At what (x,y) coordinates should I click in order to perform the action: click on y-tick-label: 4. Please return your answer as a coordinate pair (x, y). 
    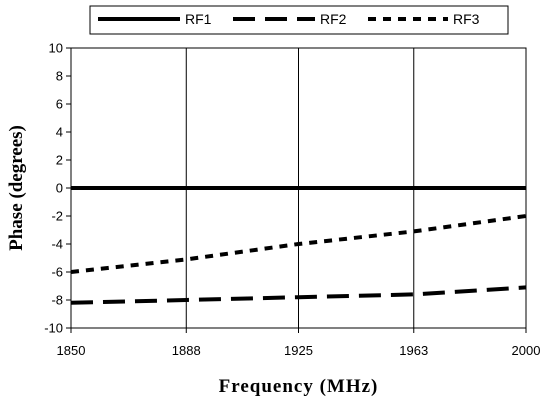
    Looking at the image, I should click on (59, 132).